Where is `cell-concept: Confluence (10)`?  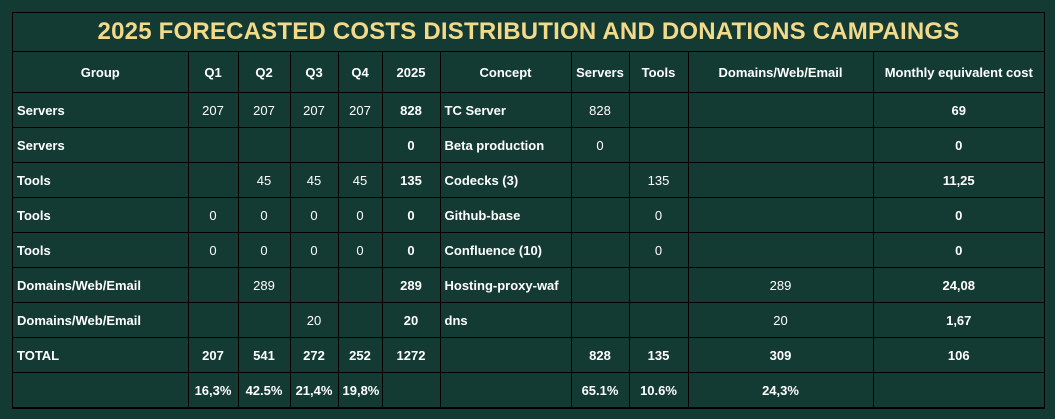
cell-concept: Confluence (10) is located at coordinates (505, 250).